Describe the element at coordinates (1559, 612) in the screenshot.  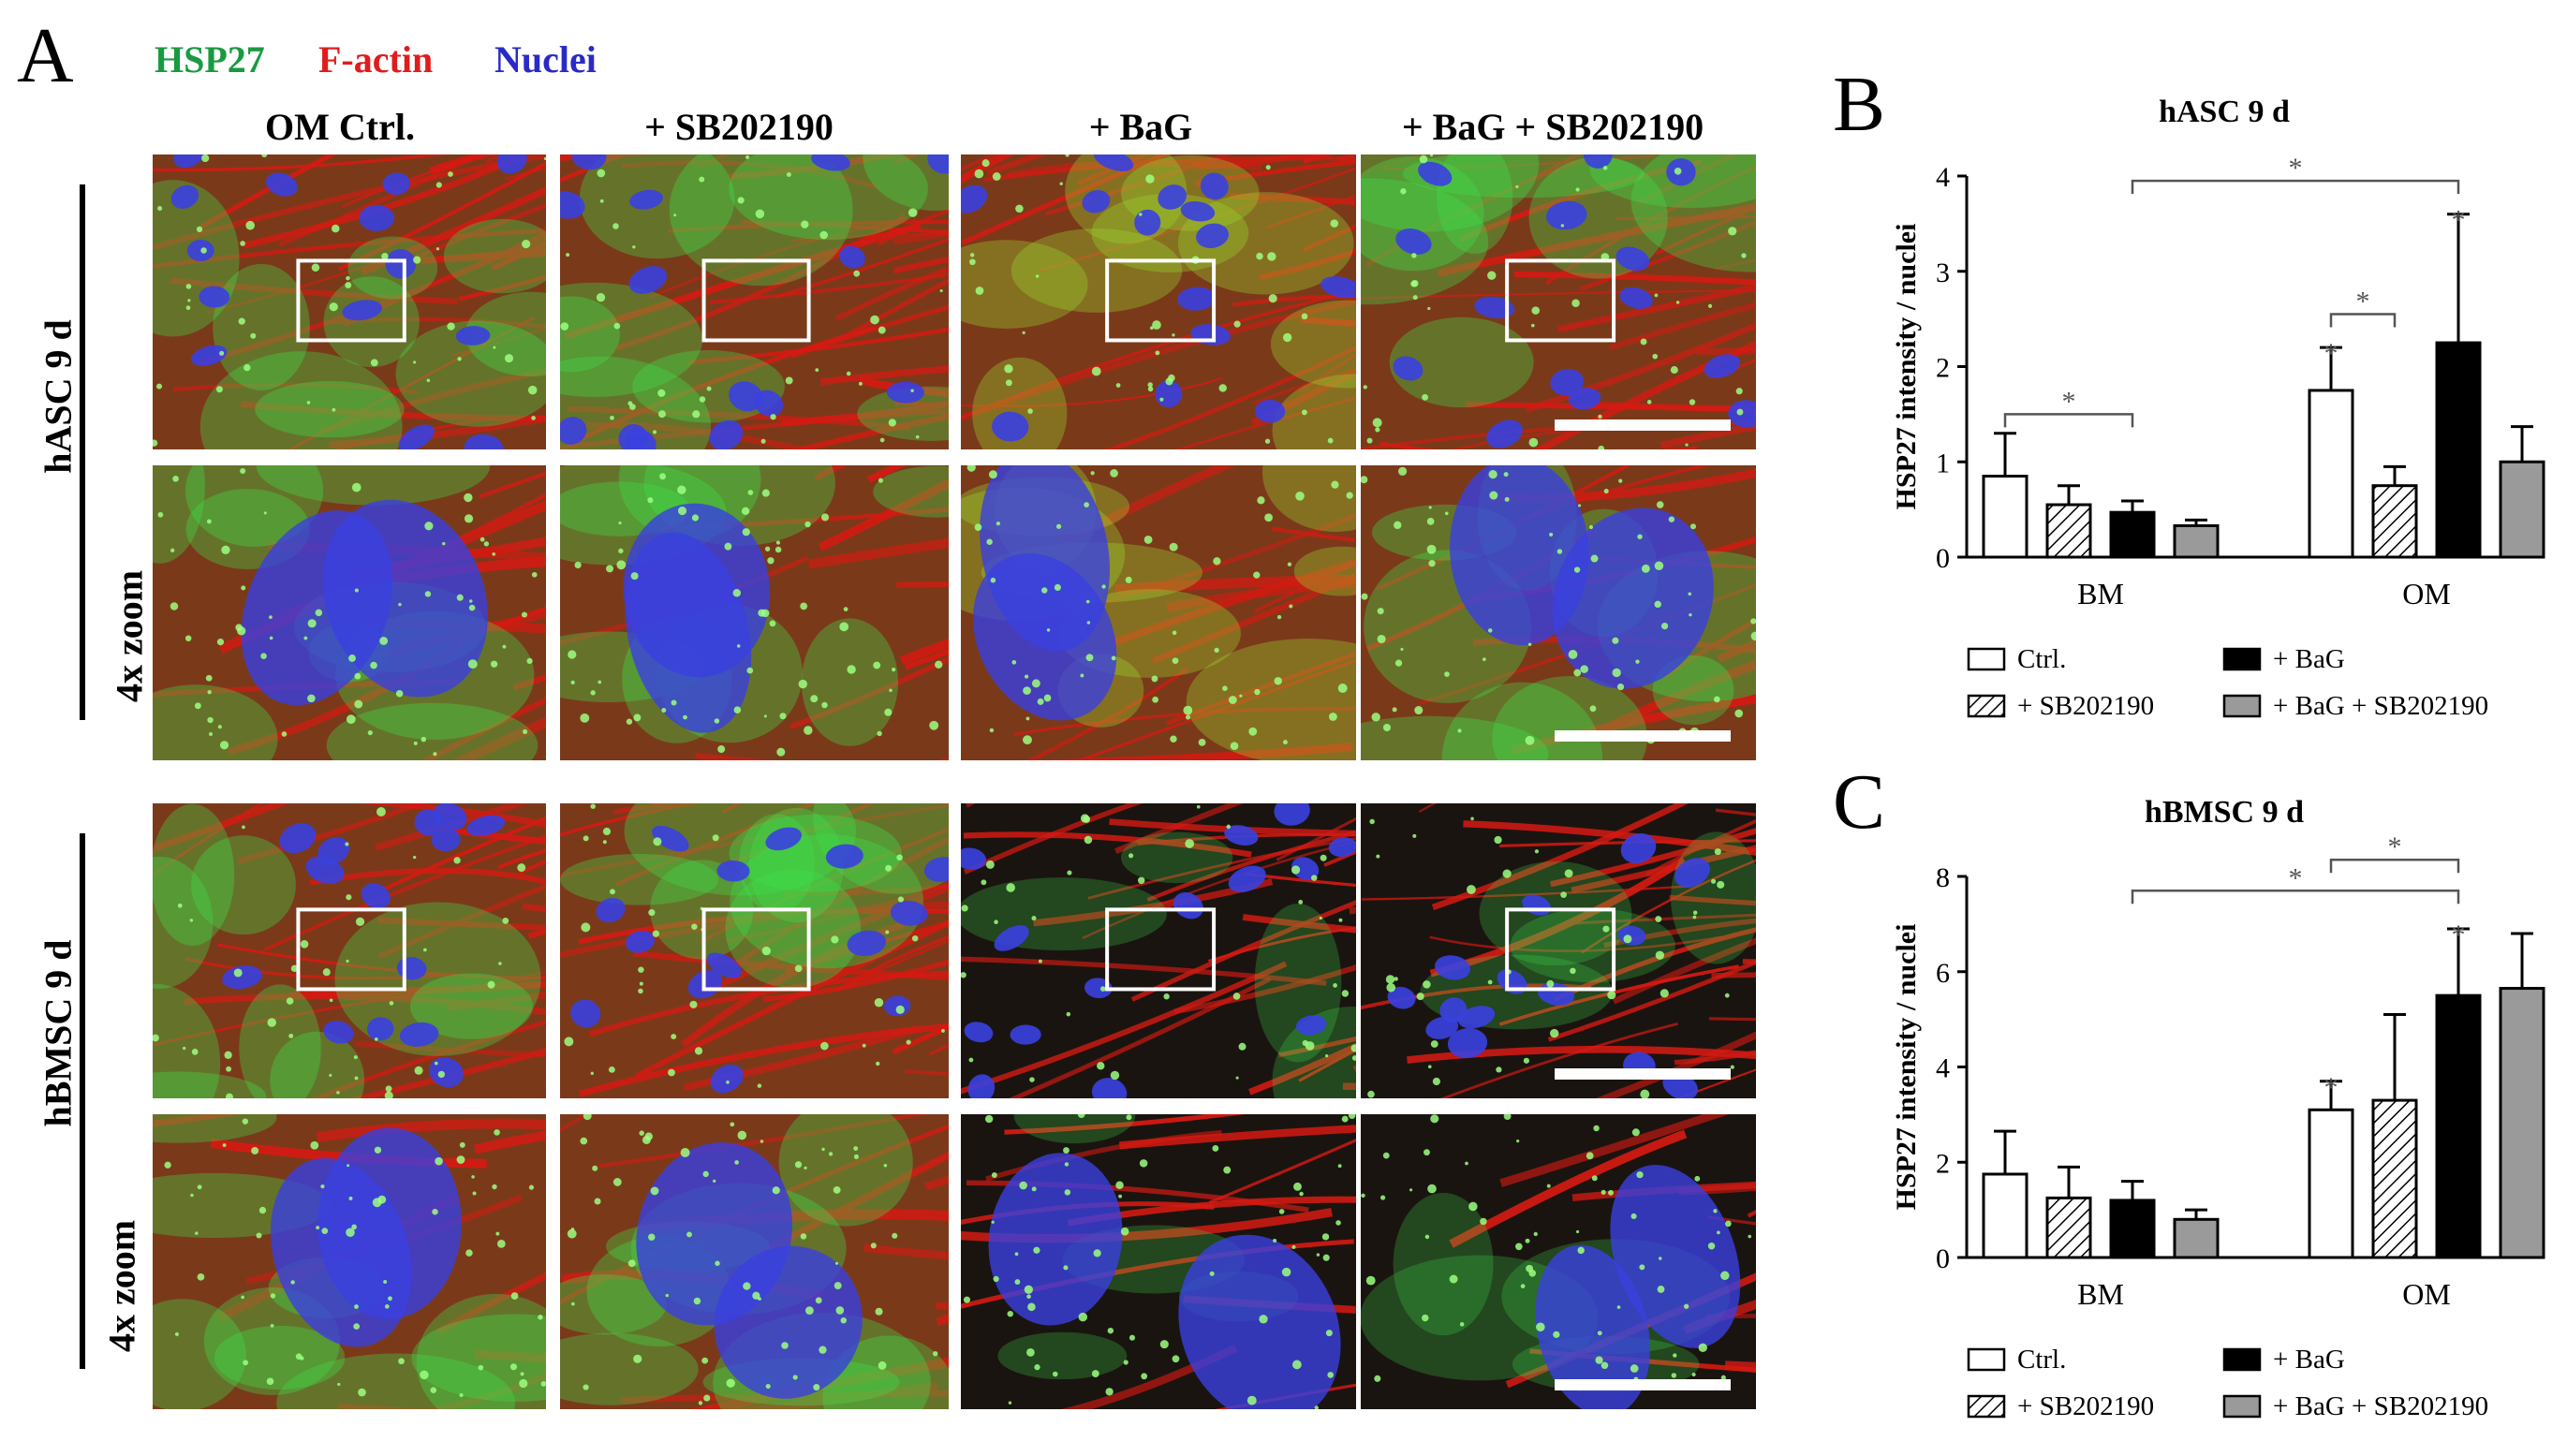
I see `micrograph-hasc-zoom-bag-sb202190` at that location.